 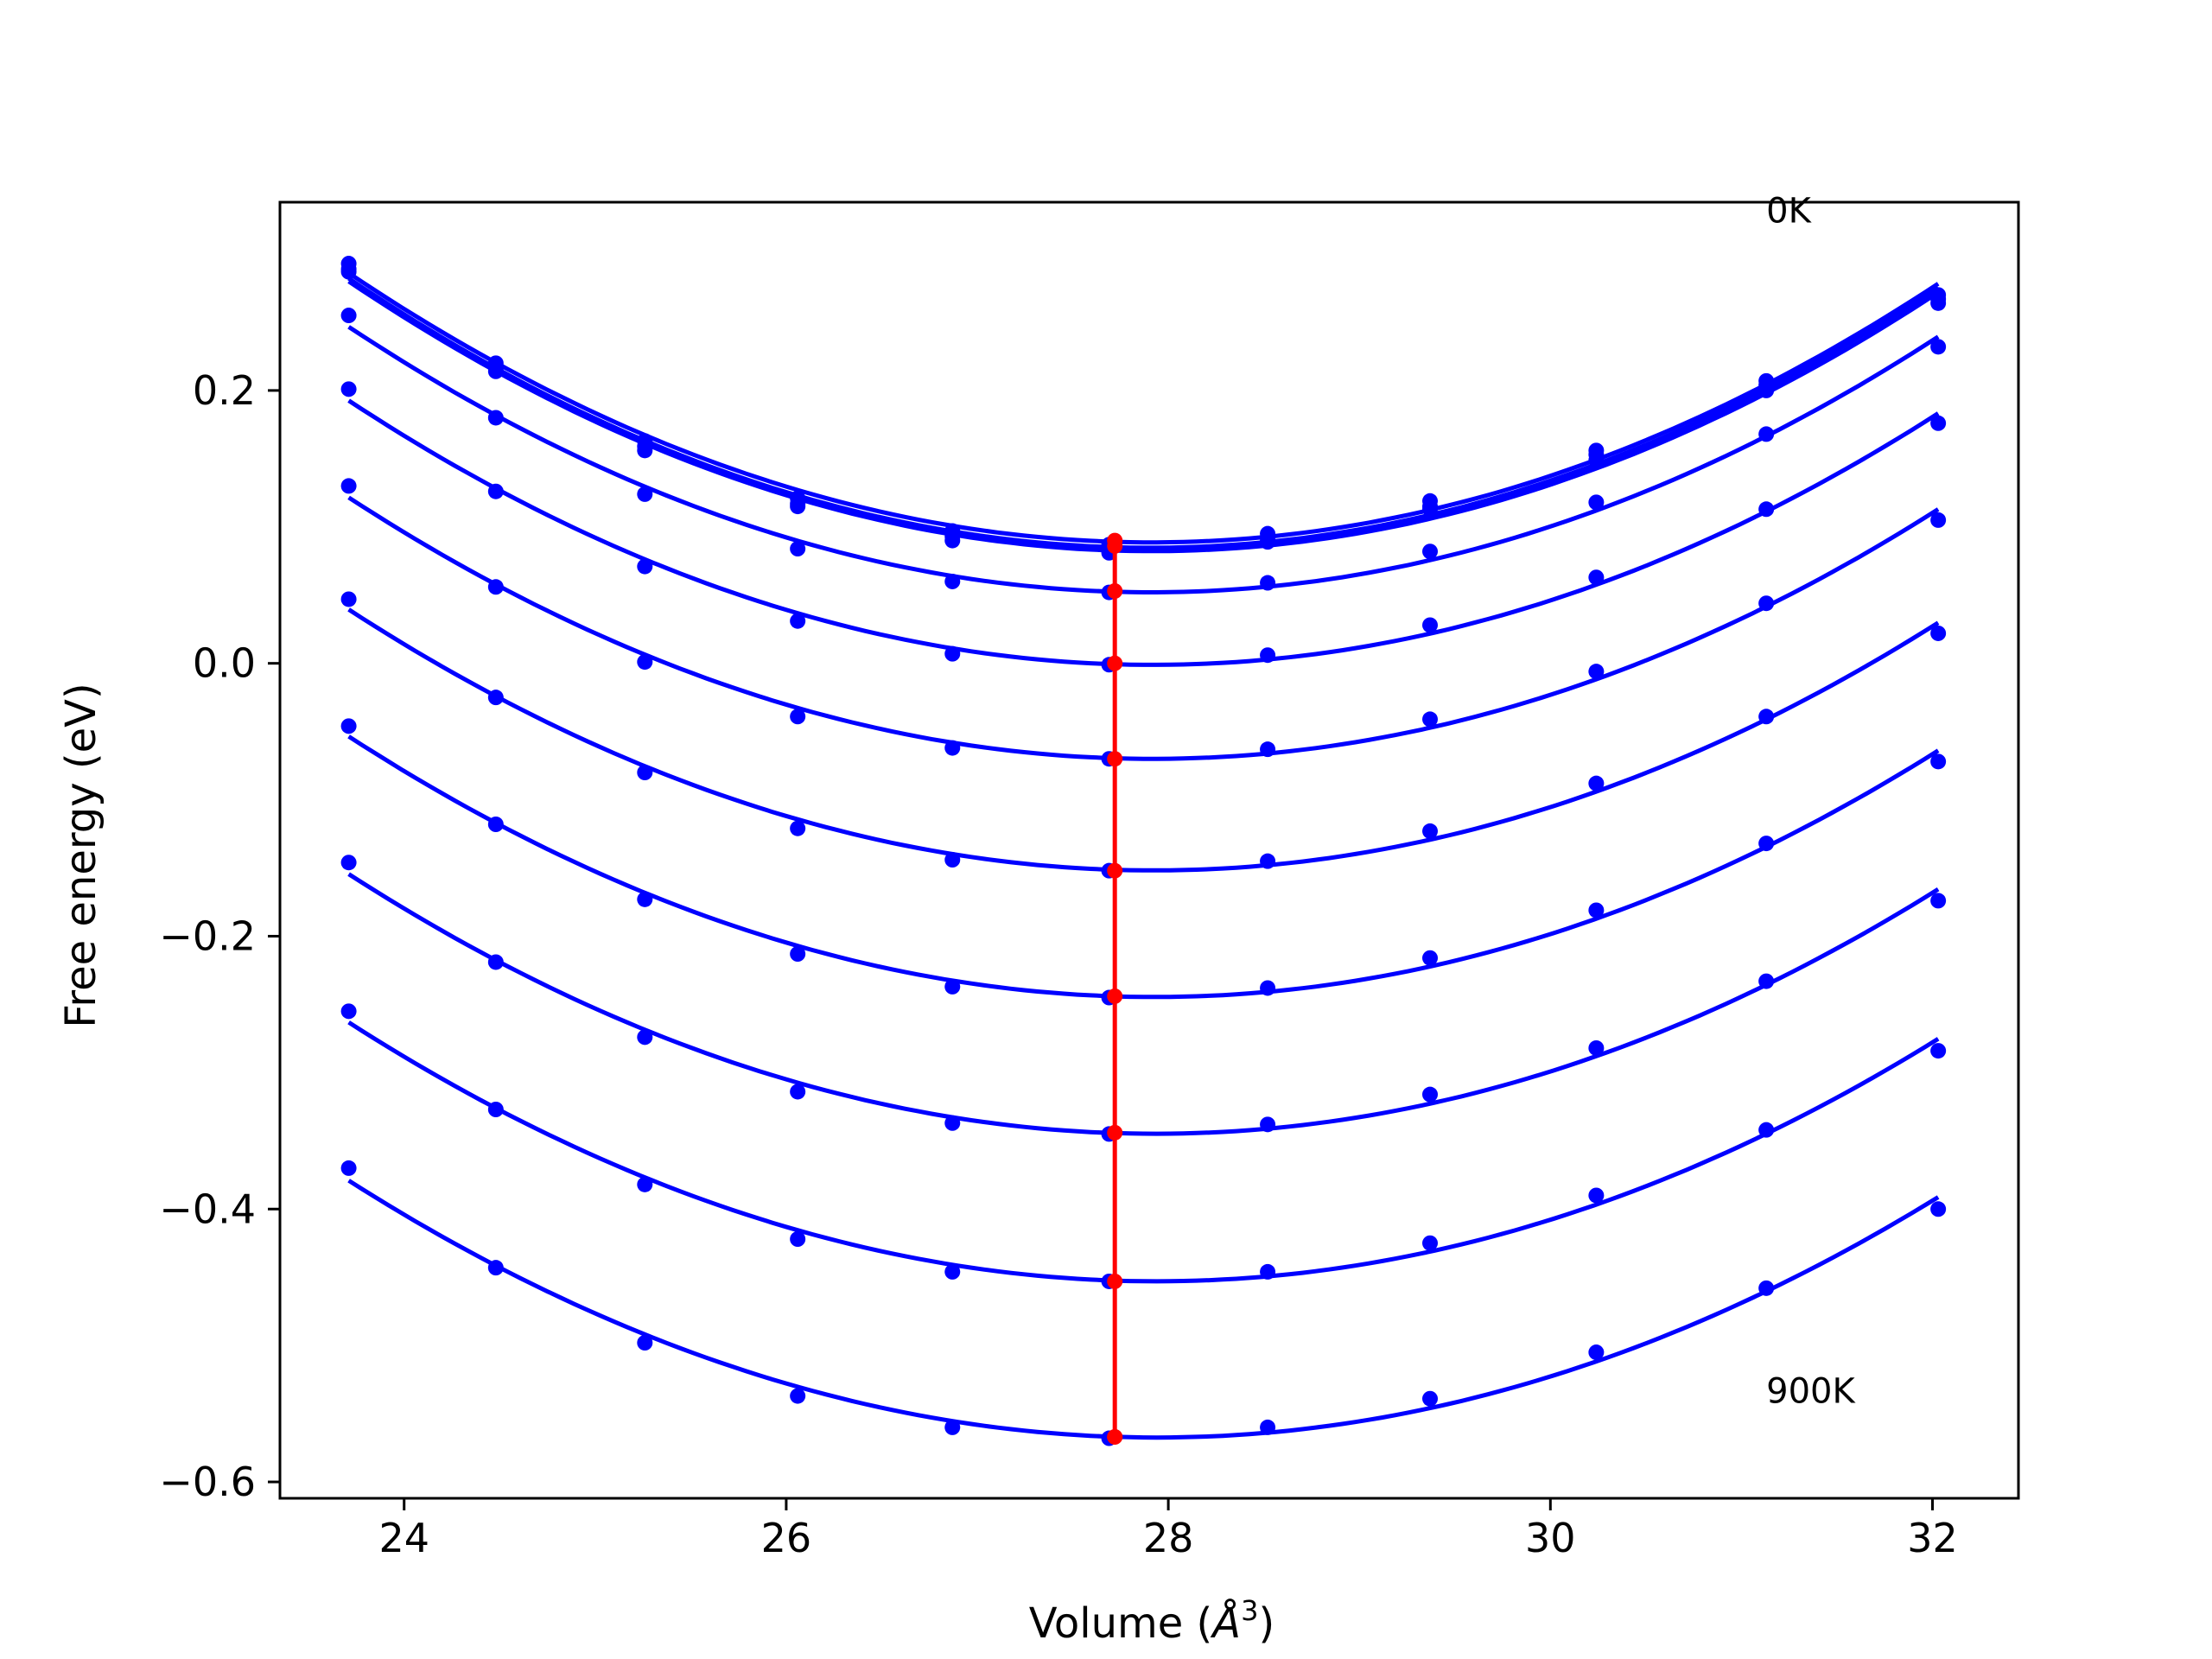 I want to click on x-tick-label-2: 26, so click(x=786, y=1538).